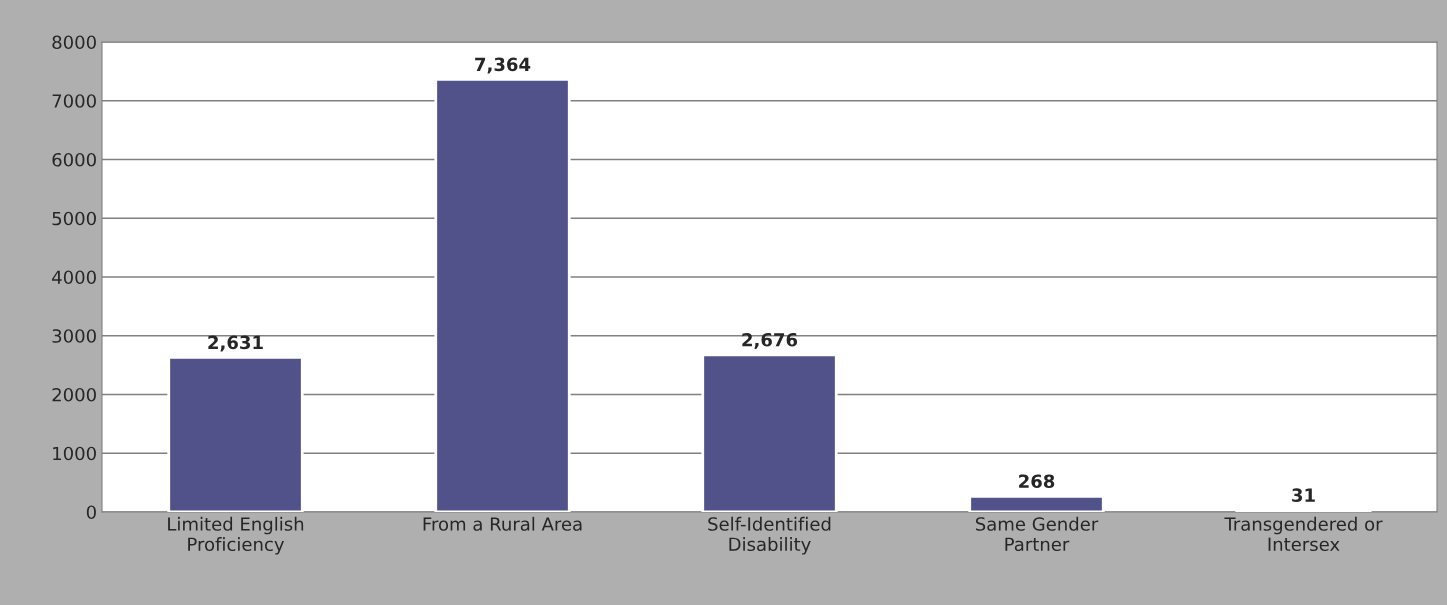 This screenshot has height=605, width=1447. I want to click on data-label: 268, so click(1037, 481).